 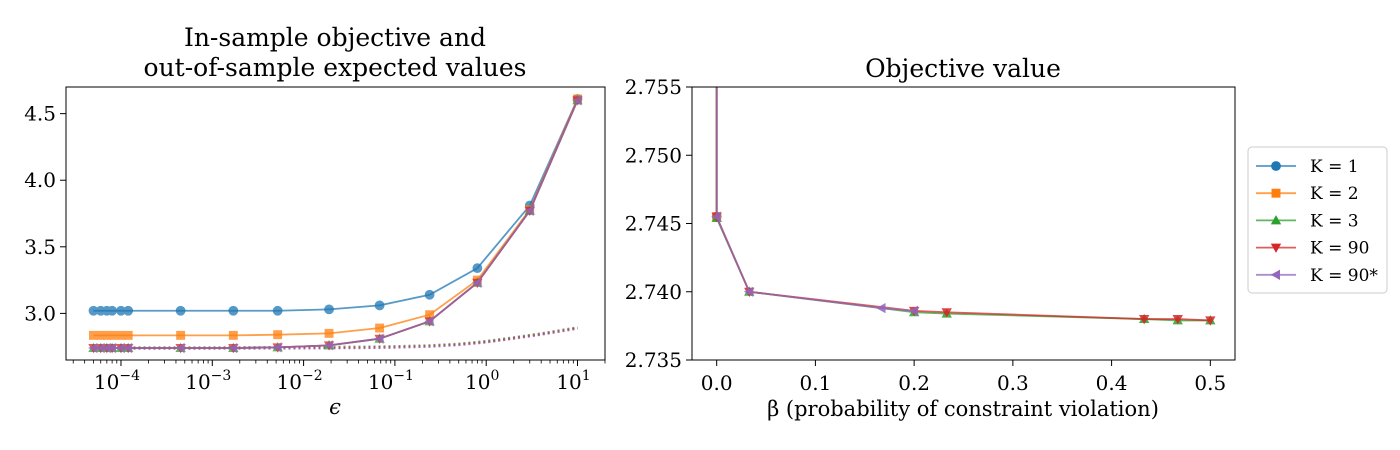 What do you see at coordinates (653, 87) in the screenshot?
I see `right-y-tick-label: 2.755` at bounding box center [653, 87].